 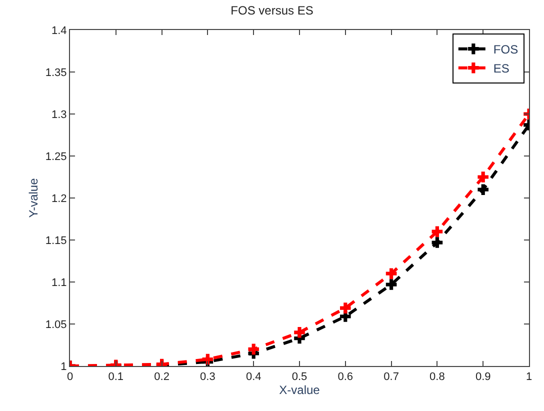 I want to click on legend-label: FOS, so click(x=505, y=49).